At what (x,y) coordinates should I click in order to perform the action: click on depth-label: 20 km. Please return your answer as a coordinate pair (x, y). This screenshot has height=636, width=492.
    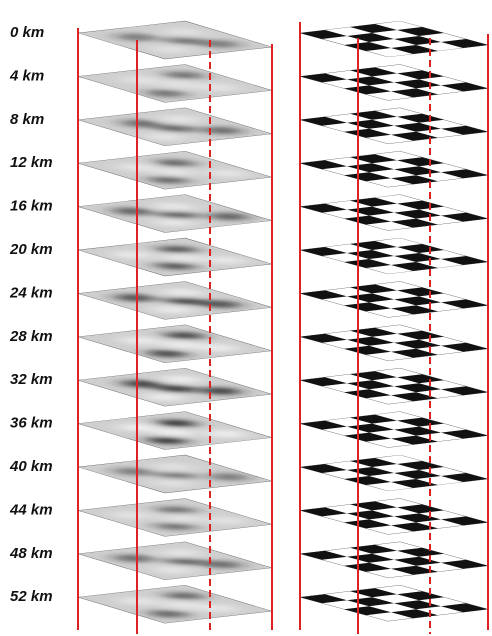
    Looking at the image, I should click on (31, 249).